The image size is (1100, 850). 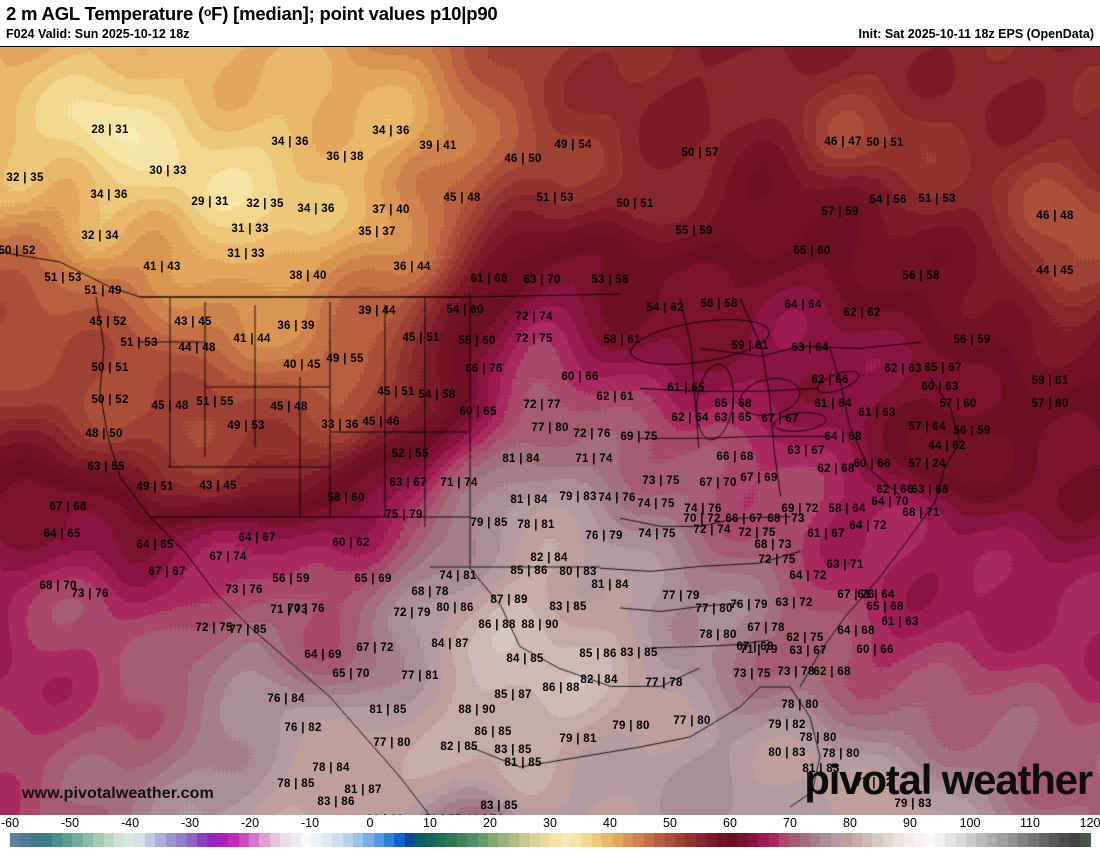 What do you see at coordinates (377, 311) in the screenshot?
I see `station-point-value: 39 | 44` at bounding box center [377, 311].